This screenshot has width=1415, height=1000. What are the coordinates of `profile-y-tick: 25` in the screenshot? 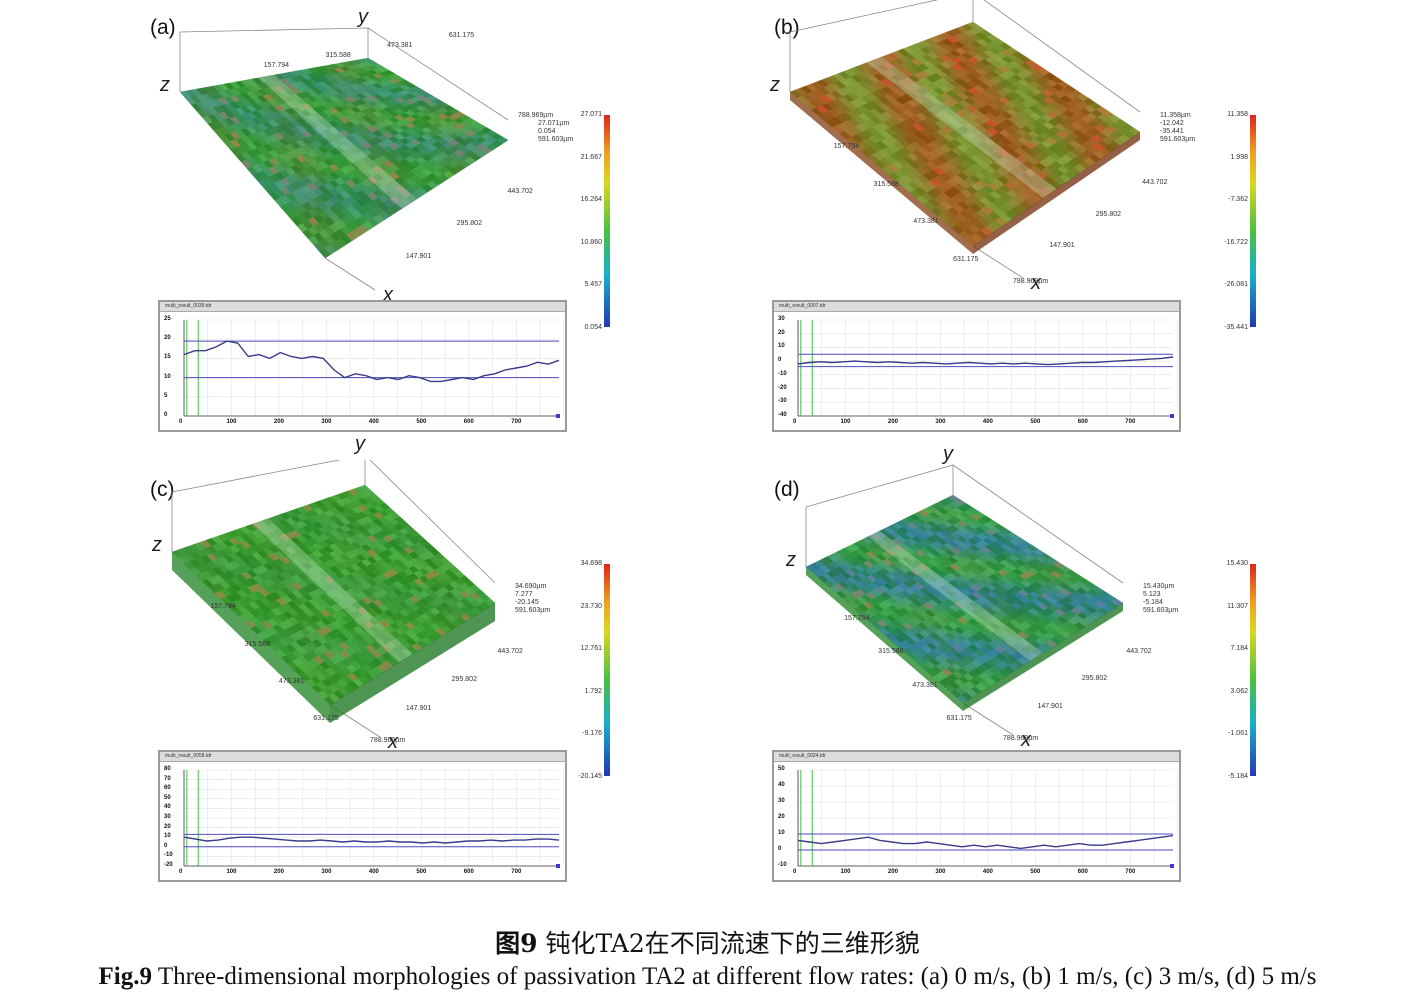 It's located at (167, 319).